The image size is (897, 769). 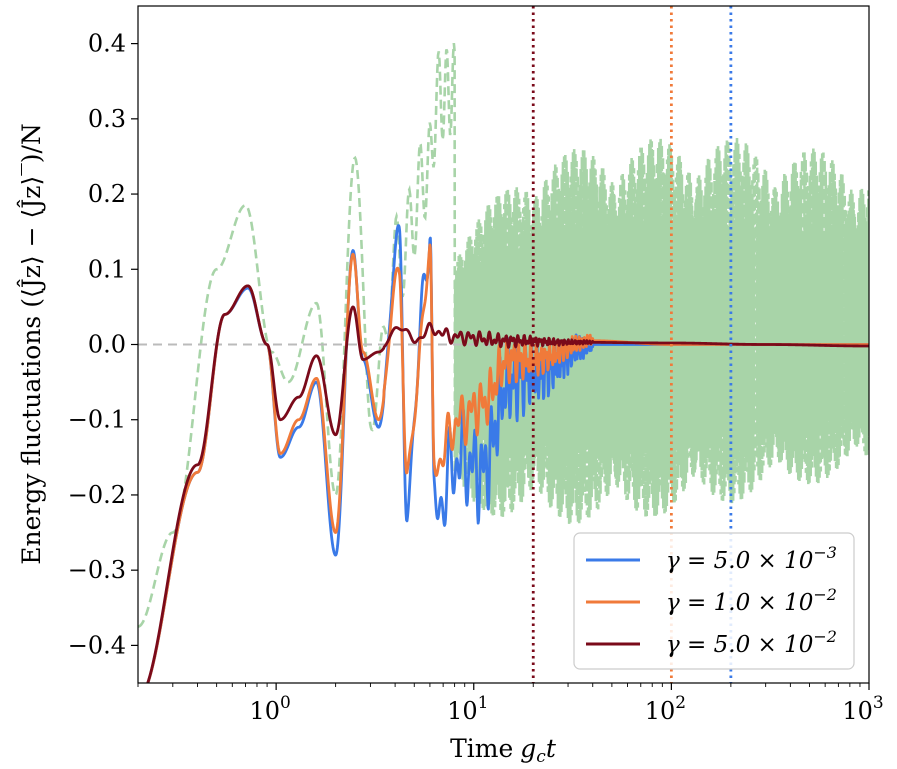 What do you see at coordinates (751, 558) in the screenshot?
I see `legend-label-0: γ = 5.0 × 10−3` at bounding box center [751, 558].